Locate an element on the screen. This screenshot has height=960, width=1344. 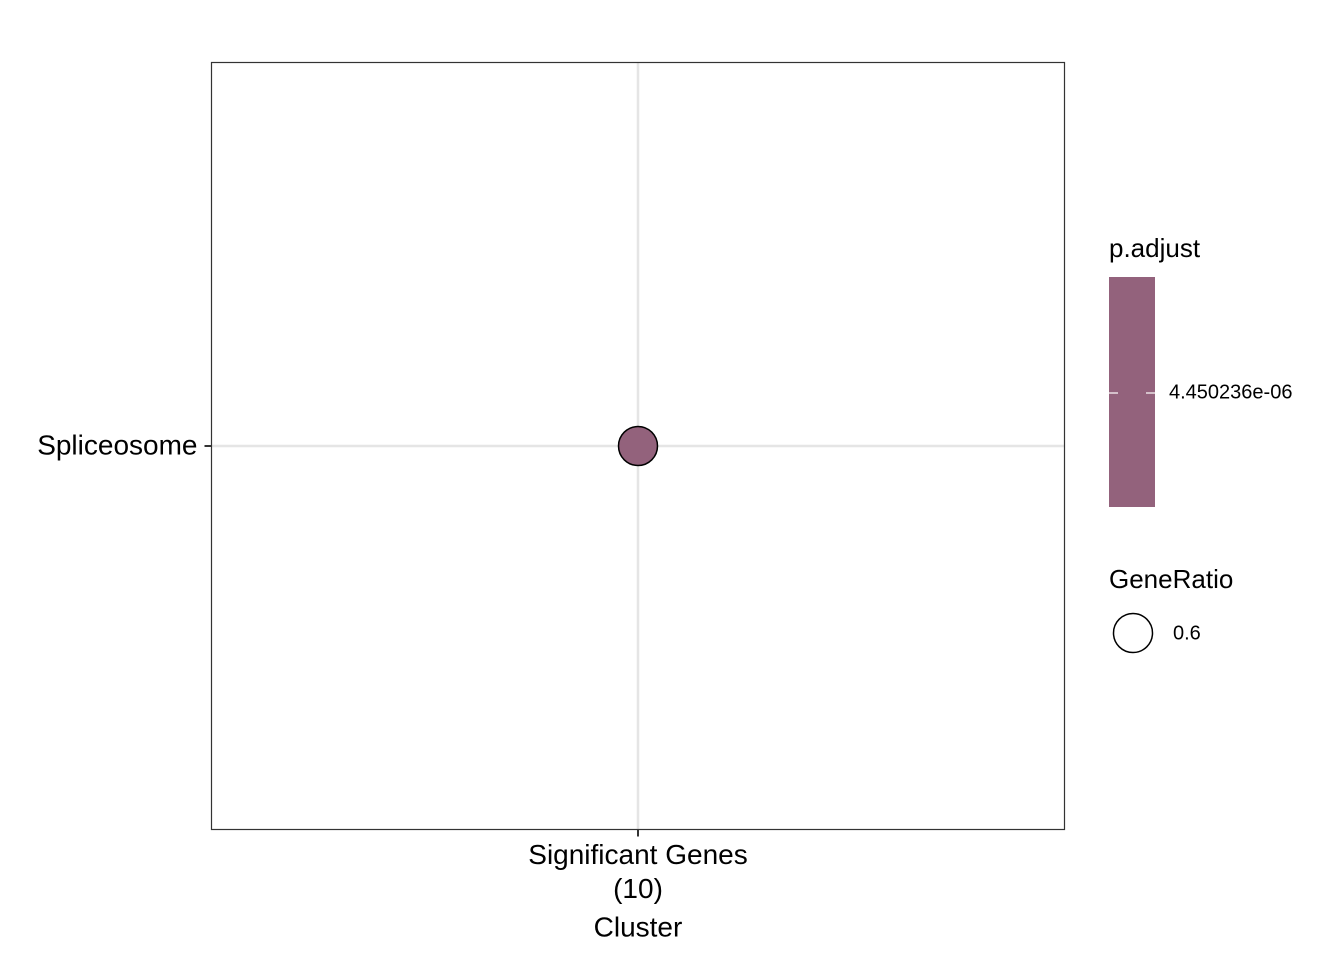
size-legend-label: 0.6 is located at coordinates (1187, 633).